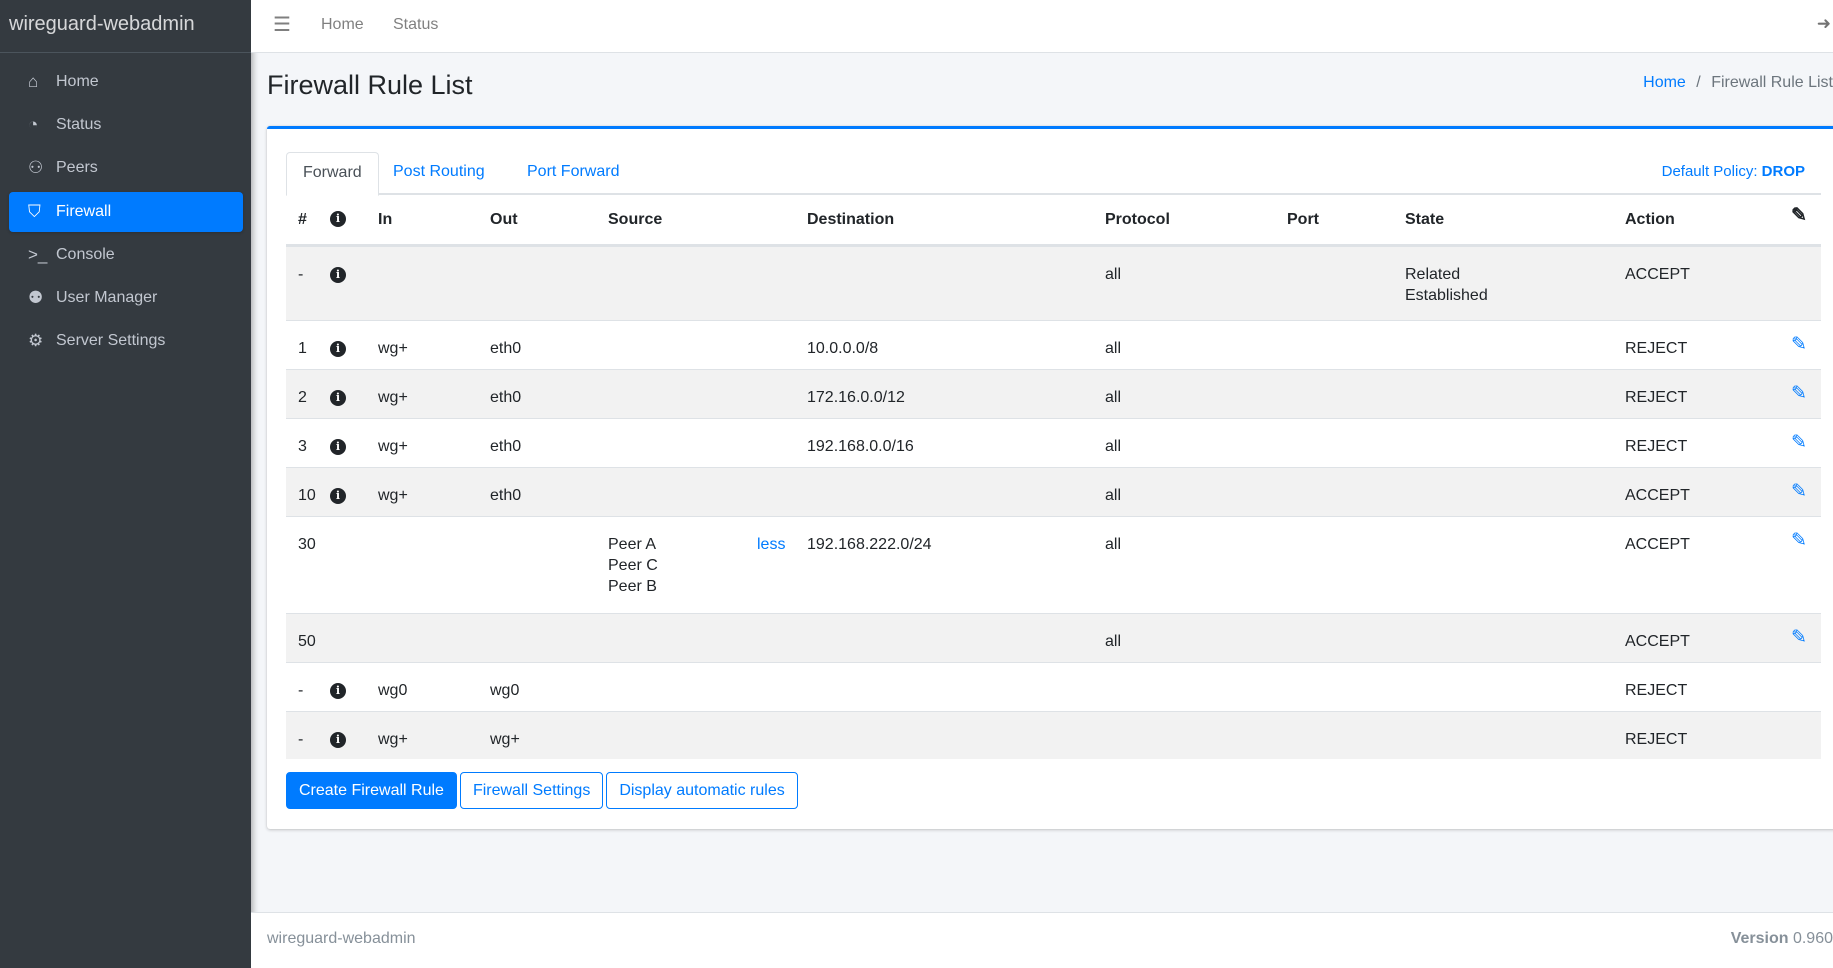 The height and width of the screenshot is (968, 1833). Describe the element at coordinates (632, 544) in the screenshot. I see `cell-source: Peer A` at that location.